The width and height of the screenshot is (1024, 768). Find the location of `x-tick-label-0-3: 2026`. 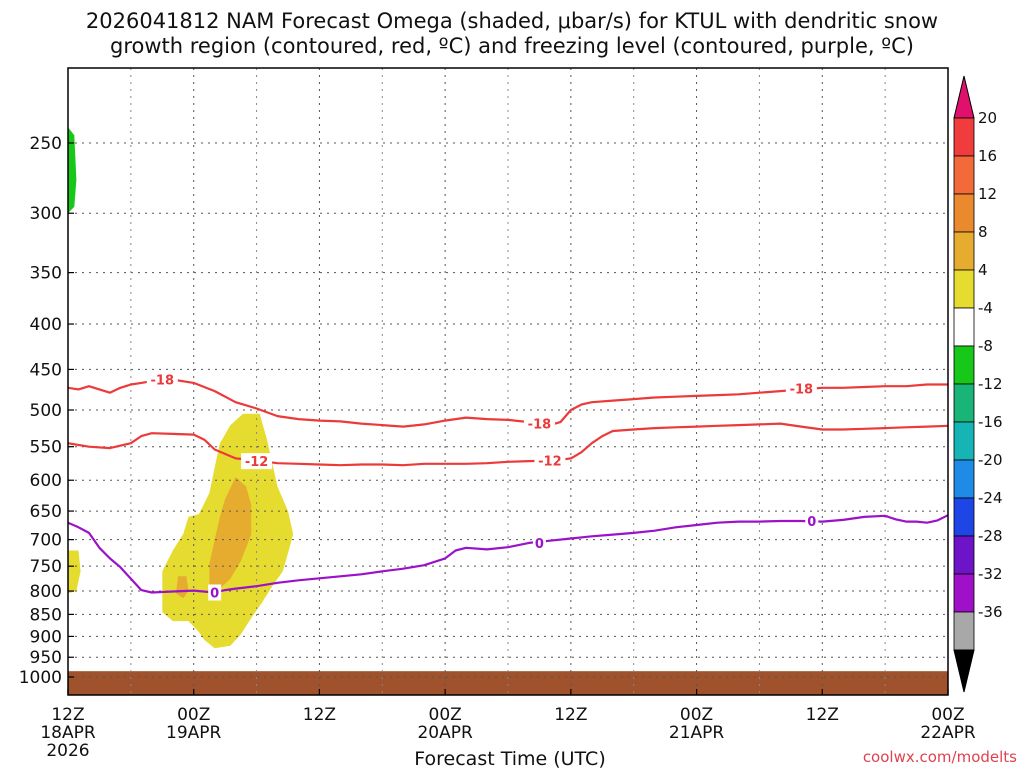

x-tick-label-0-3: 2026 is located at coordinates (67, 751).